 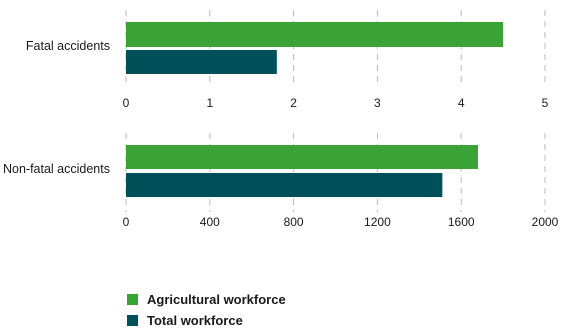 I want to click on legend-swatch-agricultural, so click(x=132, y=299).